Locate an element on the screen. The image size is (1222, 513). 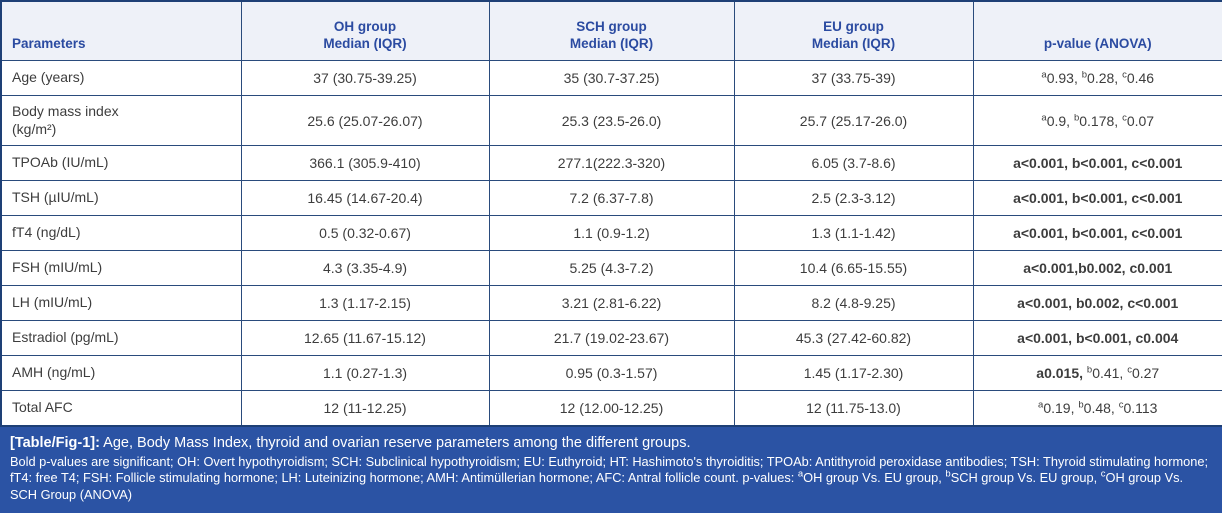
header-cell-eu-group: EU group Median (IQR) is located at coordinates (853, 30).